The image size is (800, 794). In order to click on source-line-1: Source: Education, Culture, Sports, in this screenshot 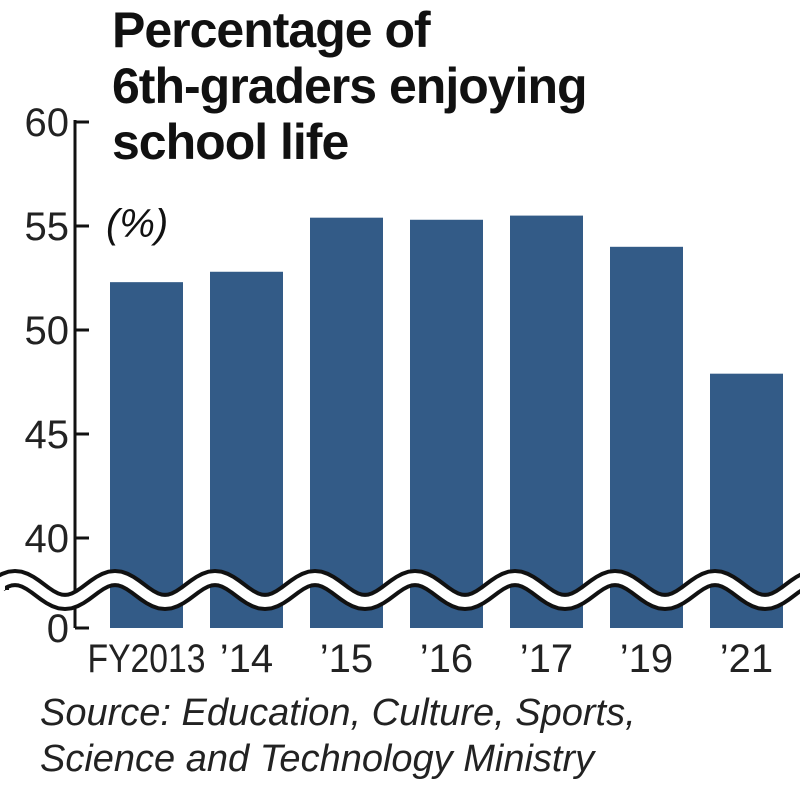, I will do `click(338, 713)`.